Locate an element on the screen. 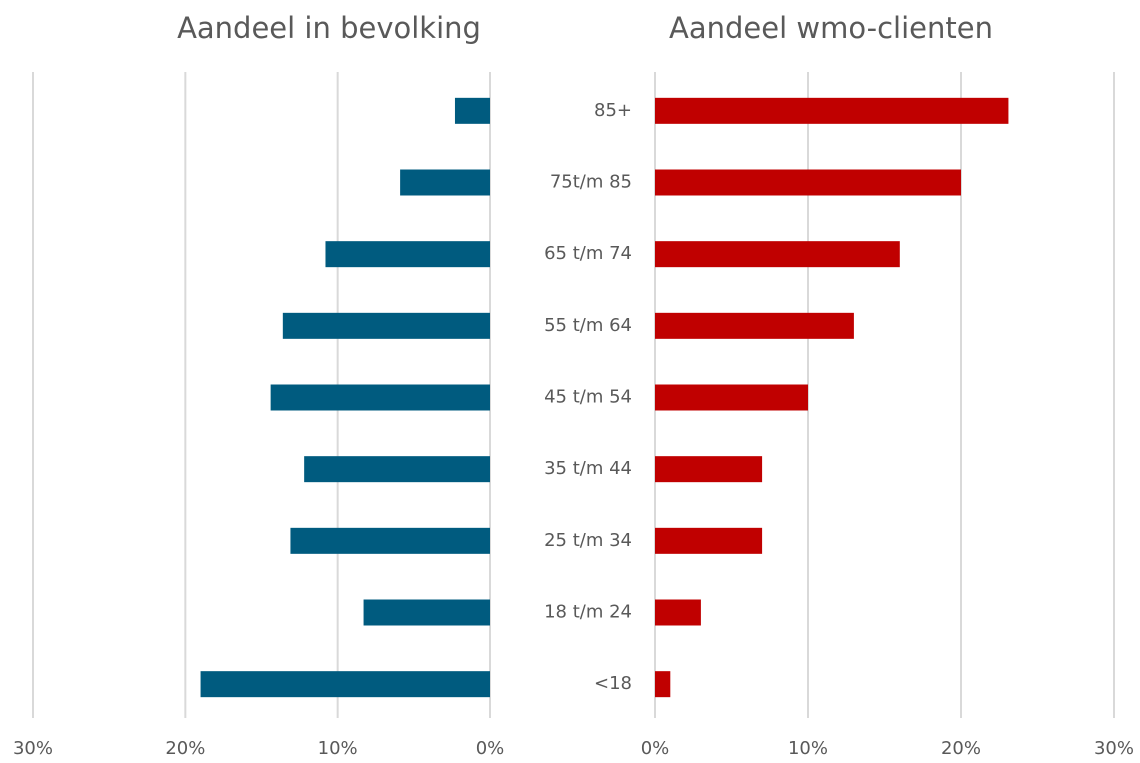 The width and height of the screenshot is (1140, 763). category-label: 85+ is located at coordinates (613, 110).